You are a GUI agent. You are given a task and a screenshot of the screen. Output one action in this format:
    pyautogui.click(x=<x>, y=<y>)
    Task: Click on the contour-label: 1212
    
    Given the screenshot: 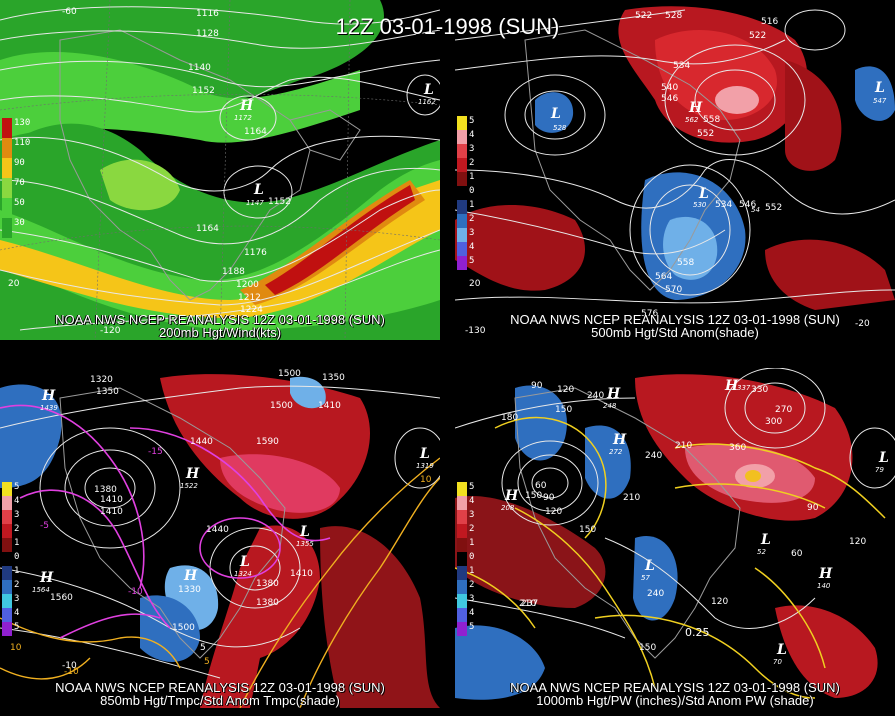 What is the action you would take?
    pyautogui.click(x=249, y=298)
    